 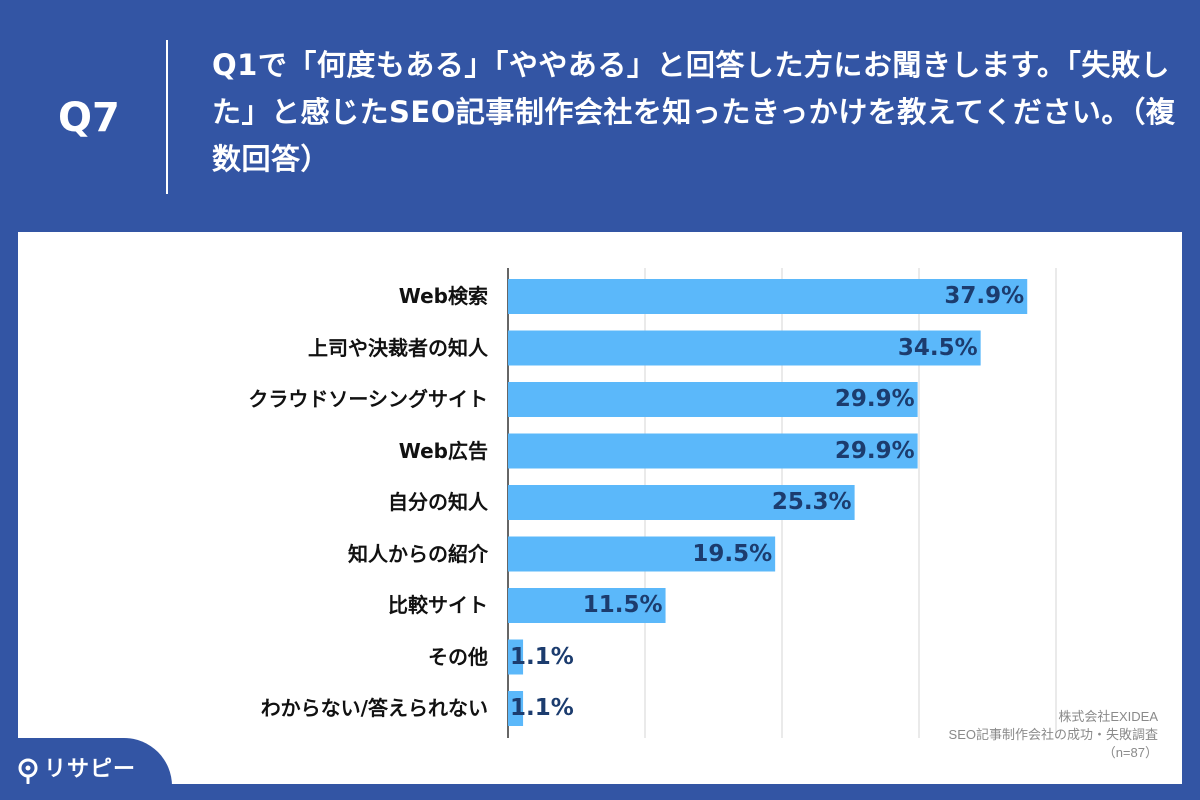 I want to click on value-label: 34.5%, so click(x=937, y=347).